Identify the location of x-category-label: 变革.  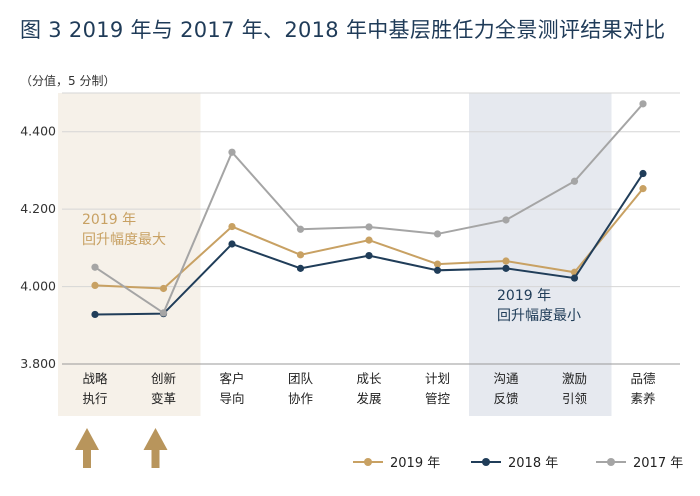
(163, 398).